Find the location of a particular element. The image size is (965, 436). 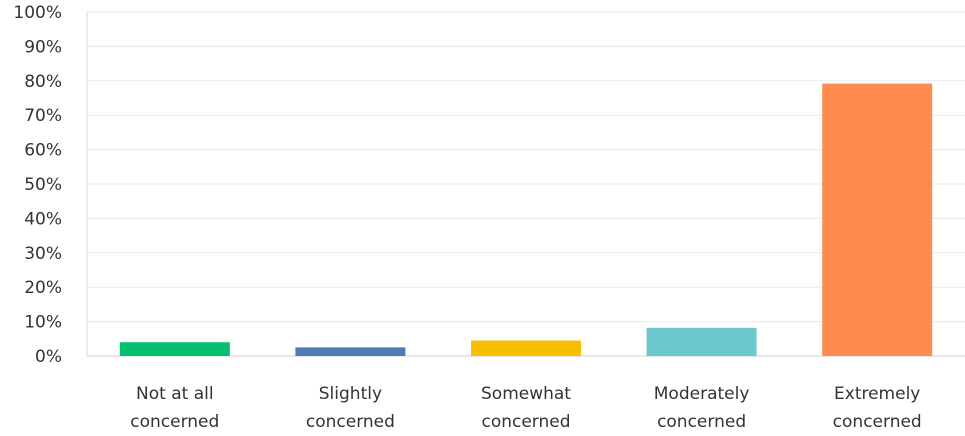

x-category-label: Extremely concerned is located at coordinates (877, 408).